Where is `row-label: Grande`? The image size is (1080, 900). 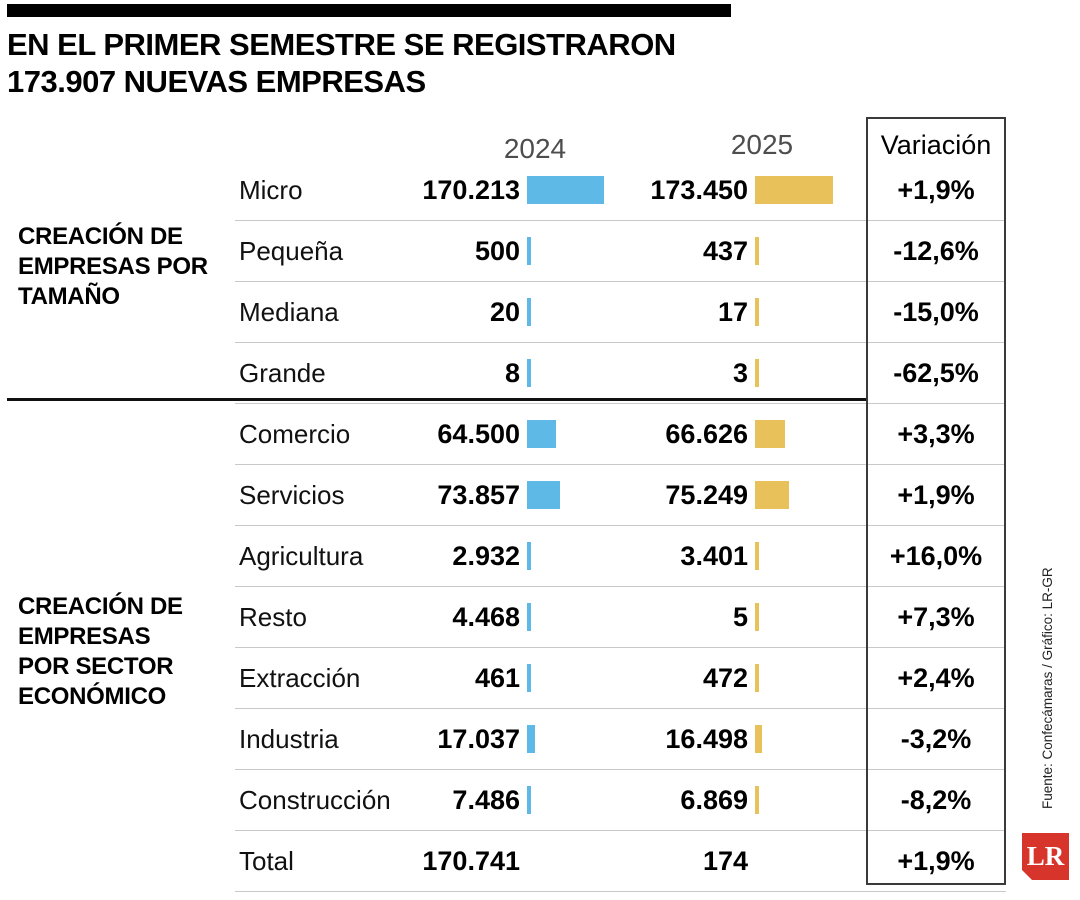 row-label: Grande is located at coordinates (282, 373).